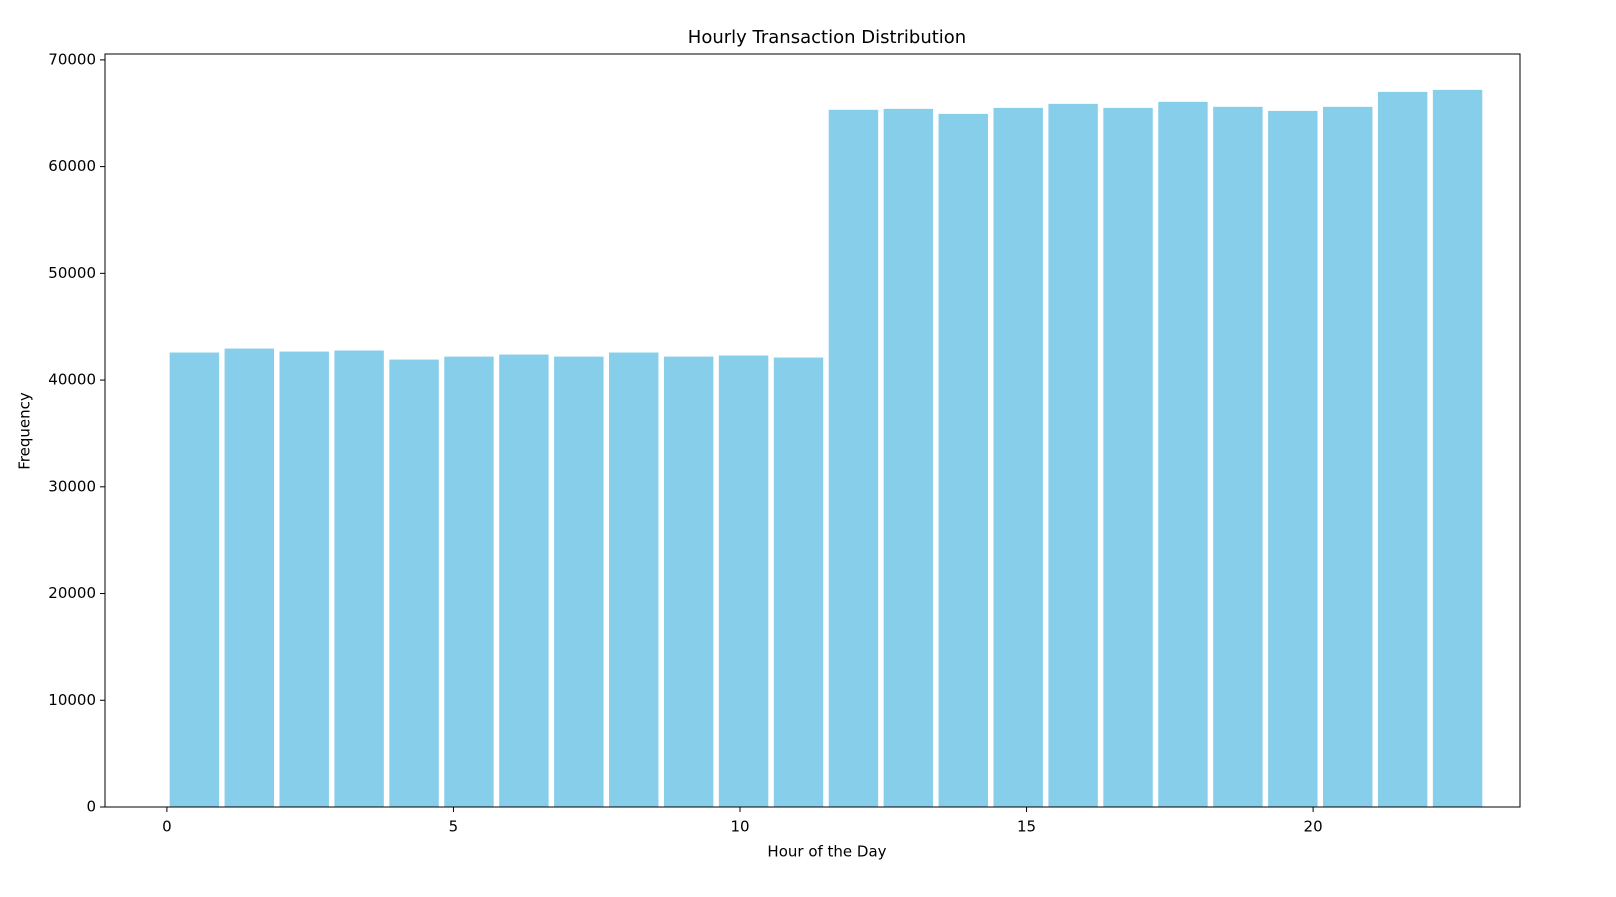 This screenshot has height=897, width=1616. I want to click on x-tick-label: 5, so click(454, 827).